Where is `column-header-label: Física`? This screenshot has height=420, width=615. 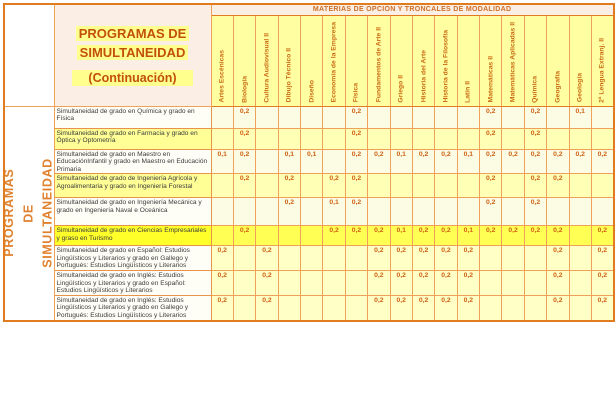 column-header-label: Física is located at coordinates (356, 93).